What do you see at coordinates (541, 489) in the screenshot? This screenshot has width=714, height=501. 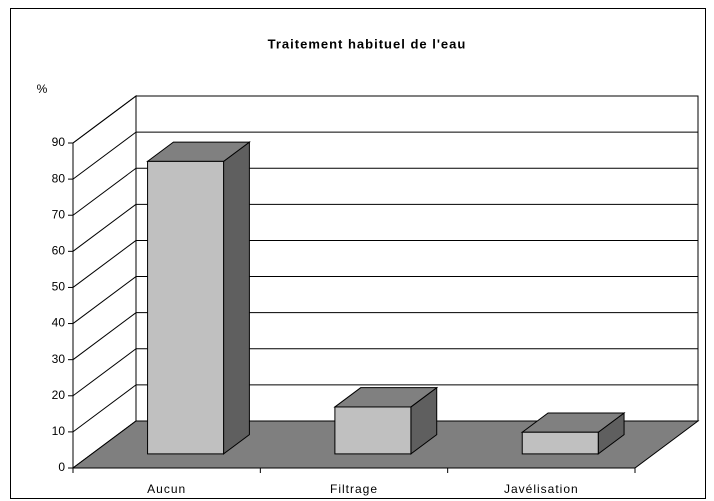 I see `x-tick-label: Javélisation` at bounding box center [541, 489].